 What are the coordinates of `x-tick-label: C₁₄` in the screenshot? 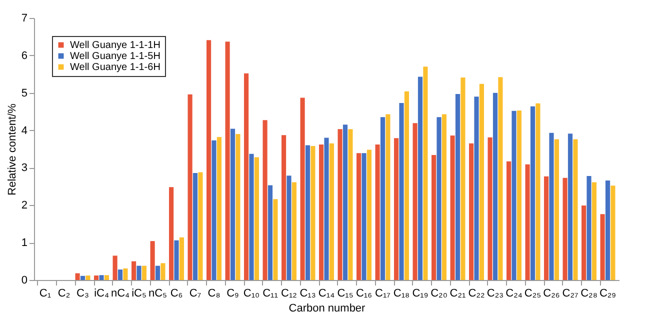 It's located at (327, 294).